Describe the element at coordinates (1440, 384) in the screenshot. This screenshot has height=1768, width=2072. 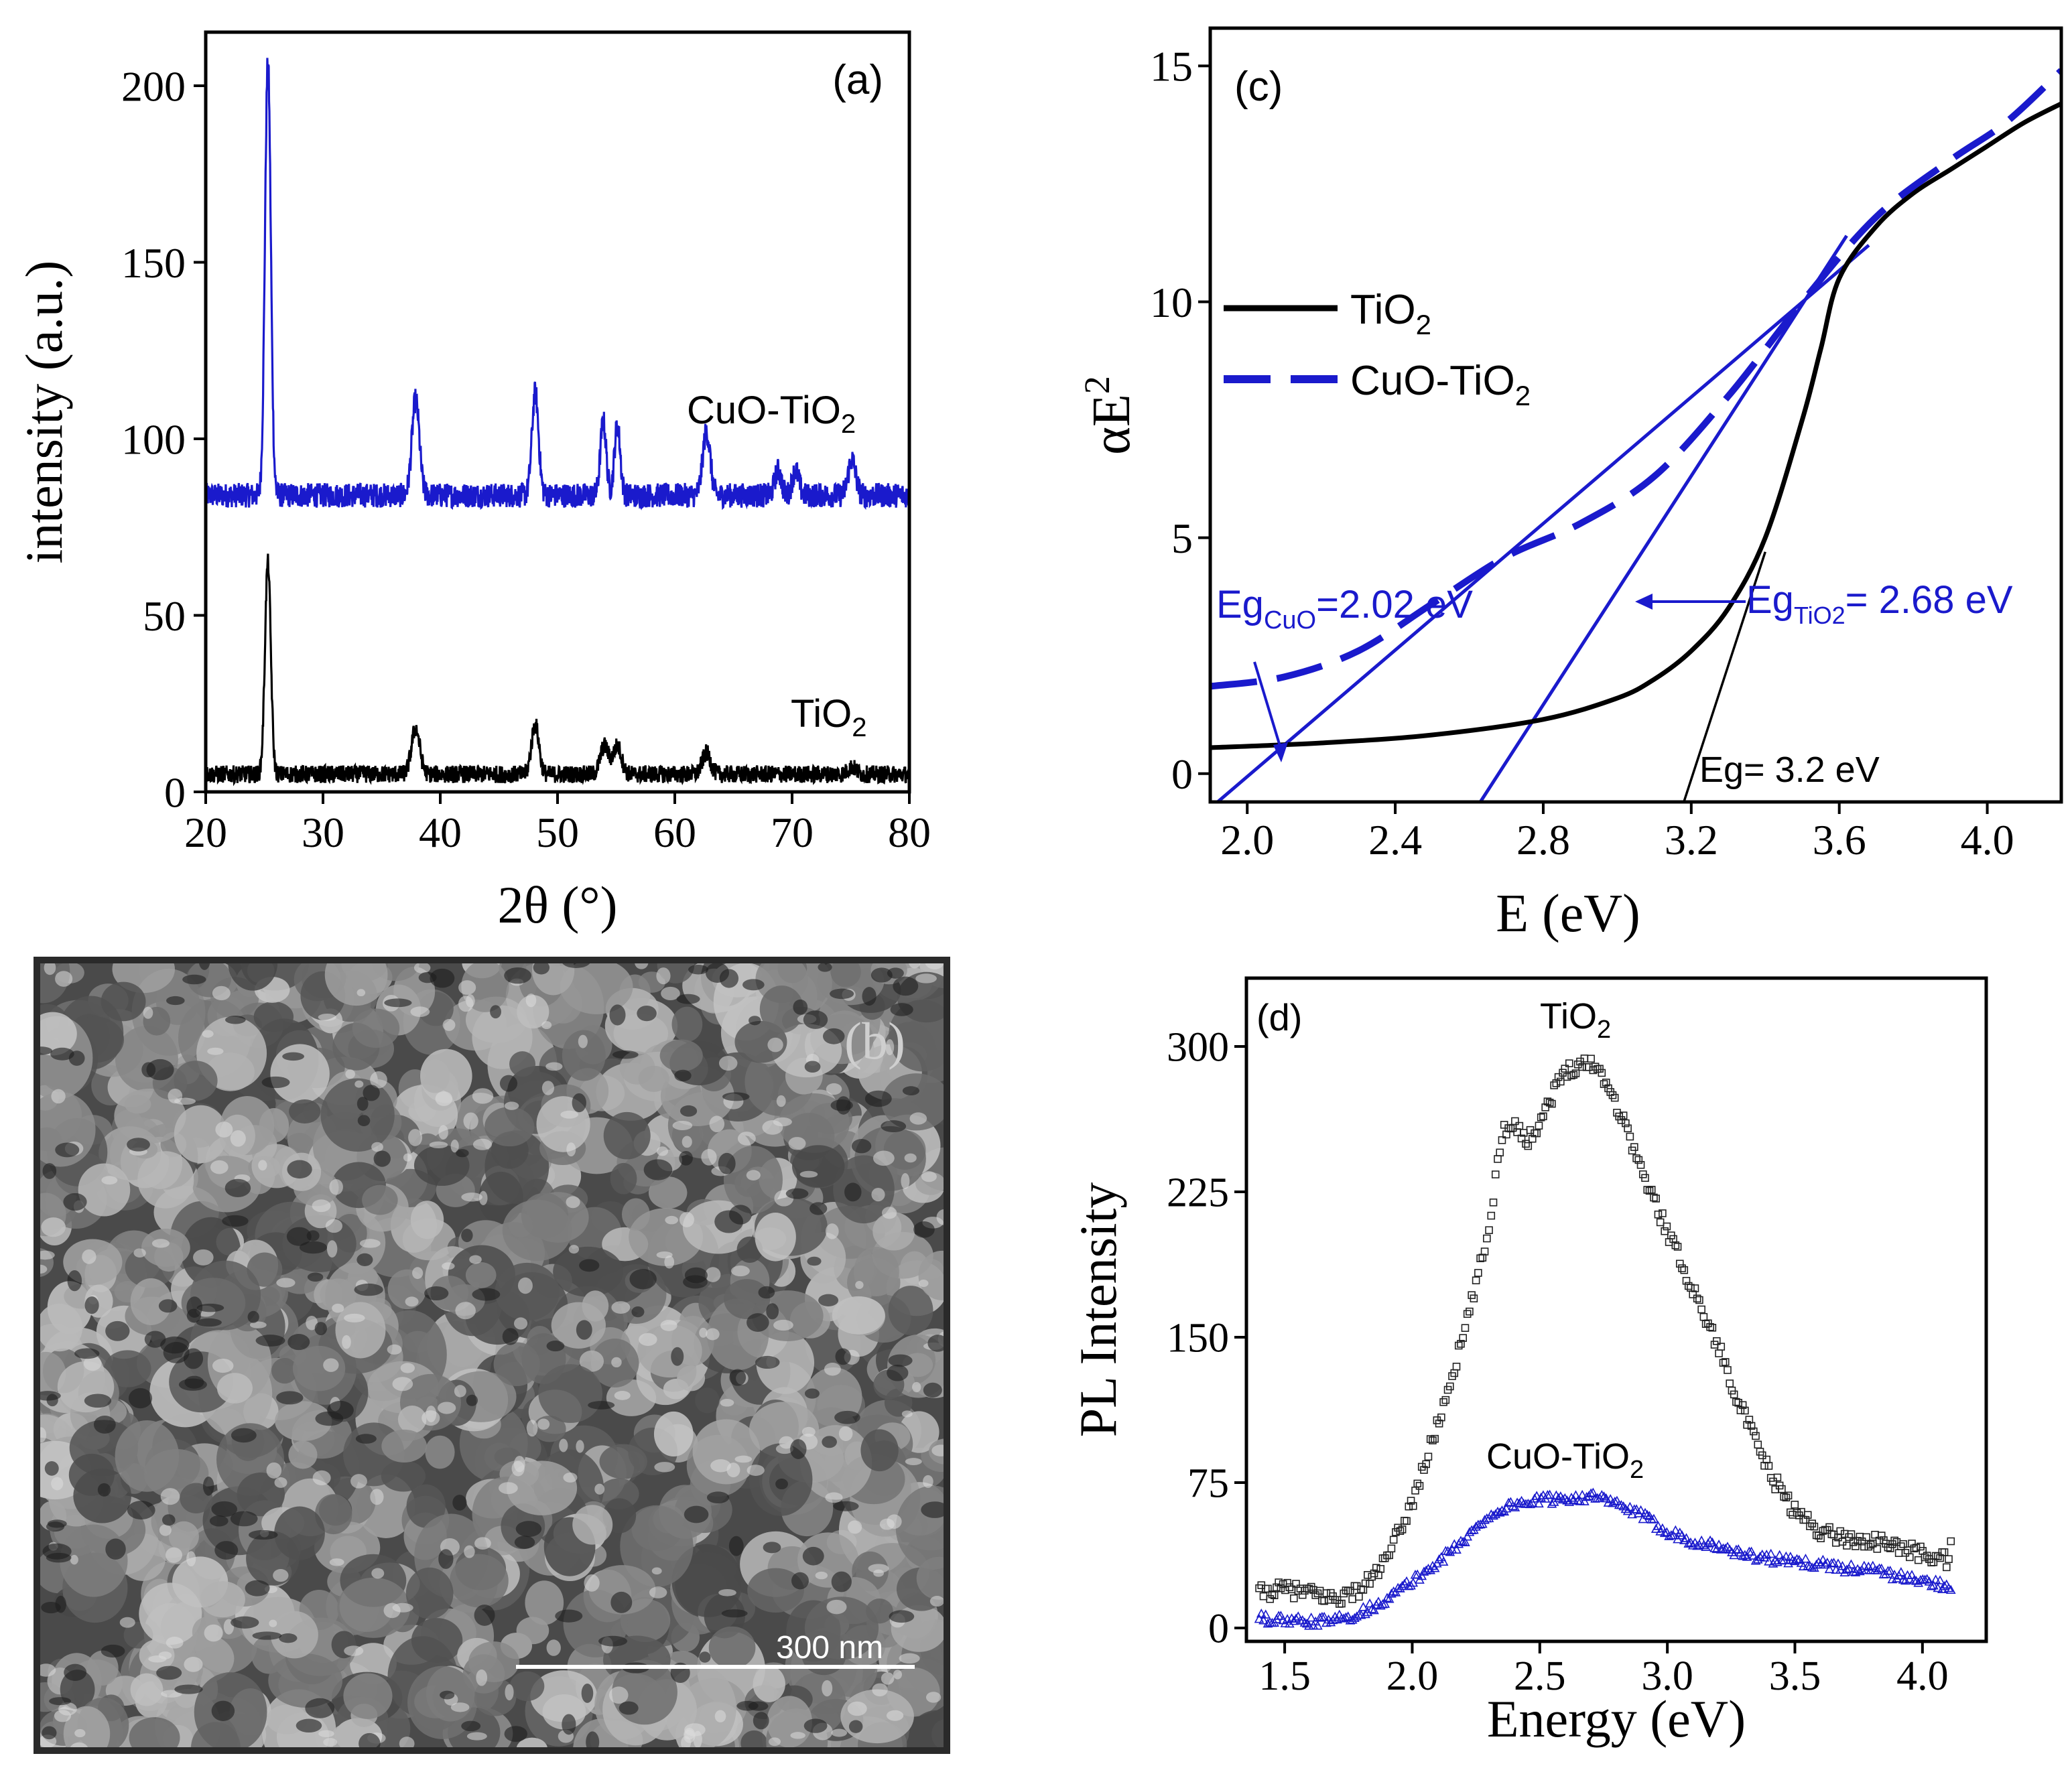
I see `legend-label-cuo-tio2: CuO-TiO2` at that location.